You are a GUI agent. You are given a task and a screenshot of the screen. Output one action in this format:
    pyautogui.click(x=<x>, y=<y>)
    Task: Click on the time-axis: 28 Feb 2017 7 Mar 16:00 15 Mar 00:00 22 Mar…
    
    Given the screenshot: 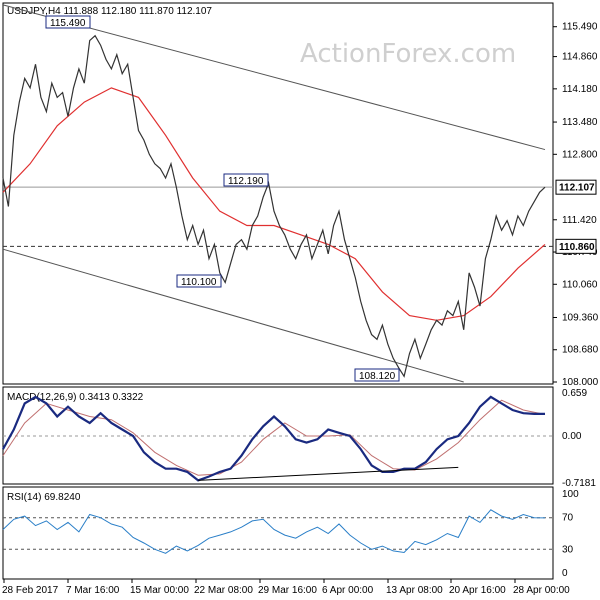 What is the action you would take?
    pyautogui.click(x=286, y=587)
    